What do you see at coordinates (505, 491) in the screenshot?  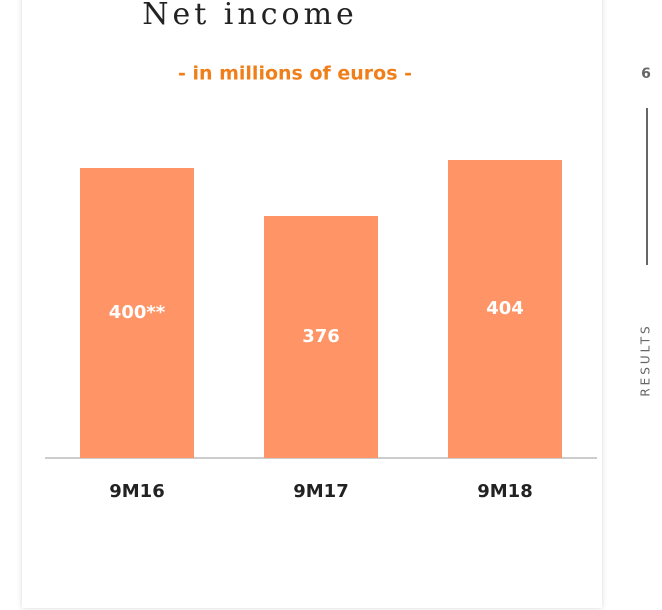 I see `x-tick-label: 9M18` at bounding box center [505, 491].